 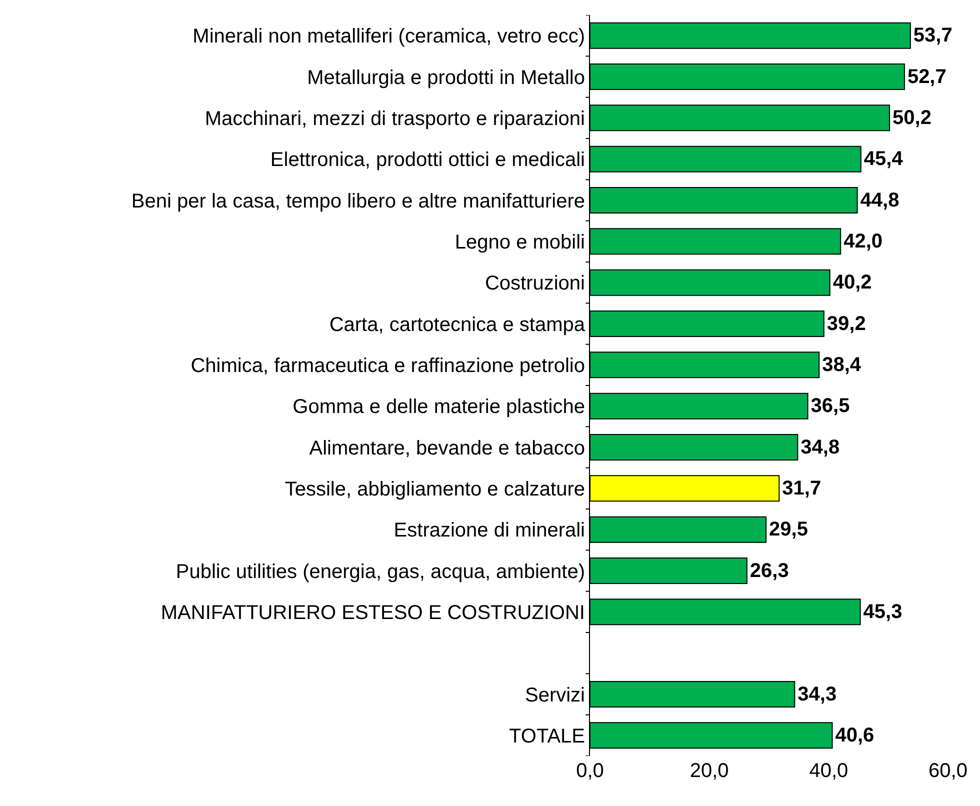 What do you see at coordinates (932, 35) in the screenshot?
I see `data-label: 53,7` at bounding box center [932, 35].